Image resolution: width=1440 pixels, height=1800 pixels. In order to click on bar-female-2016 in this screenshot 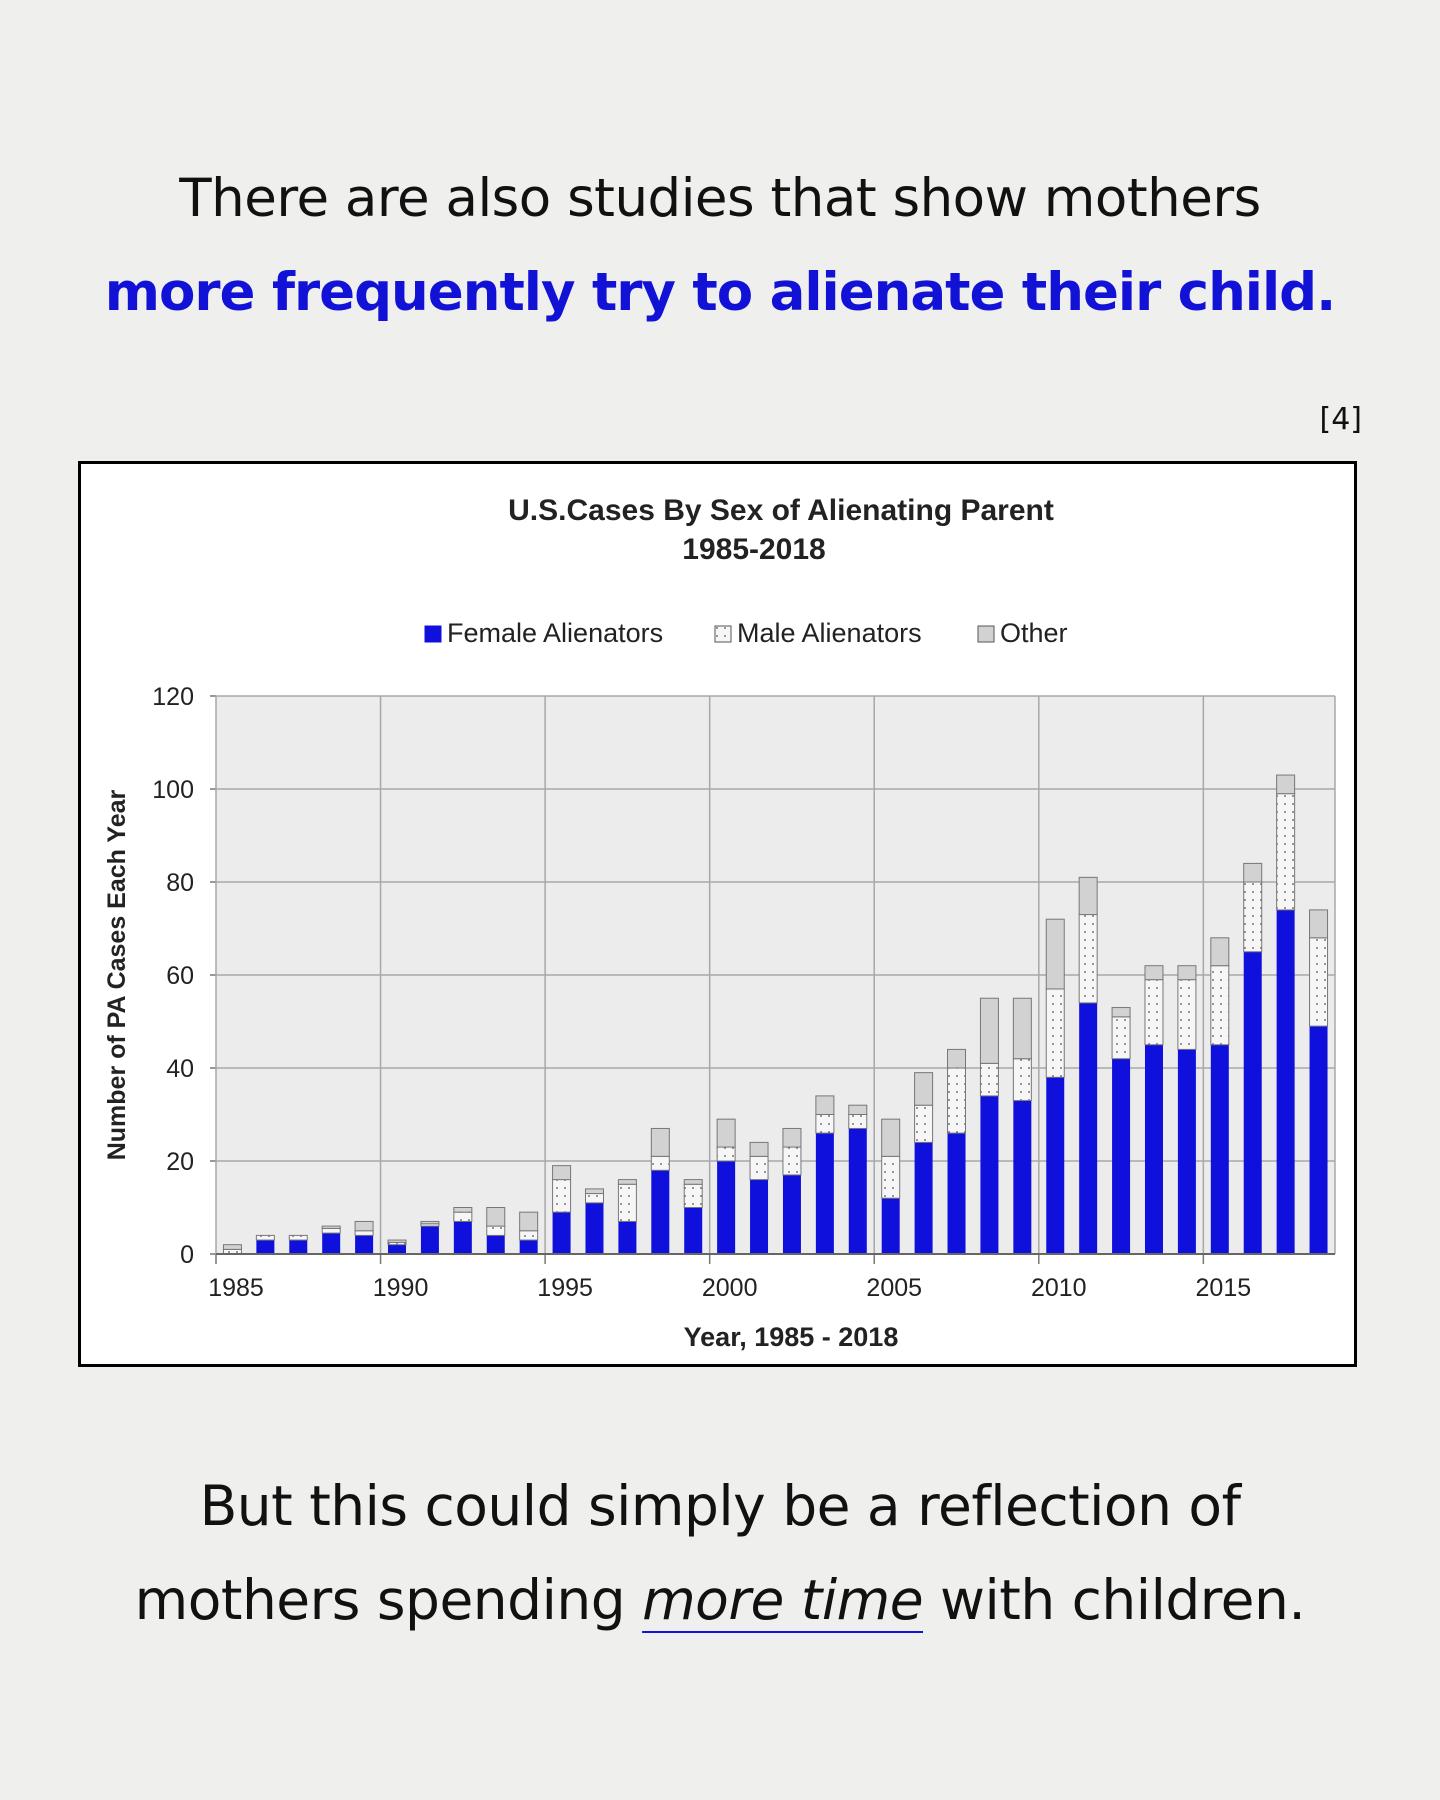, I will do `click(1252, 1102)`.